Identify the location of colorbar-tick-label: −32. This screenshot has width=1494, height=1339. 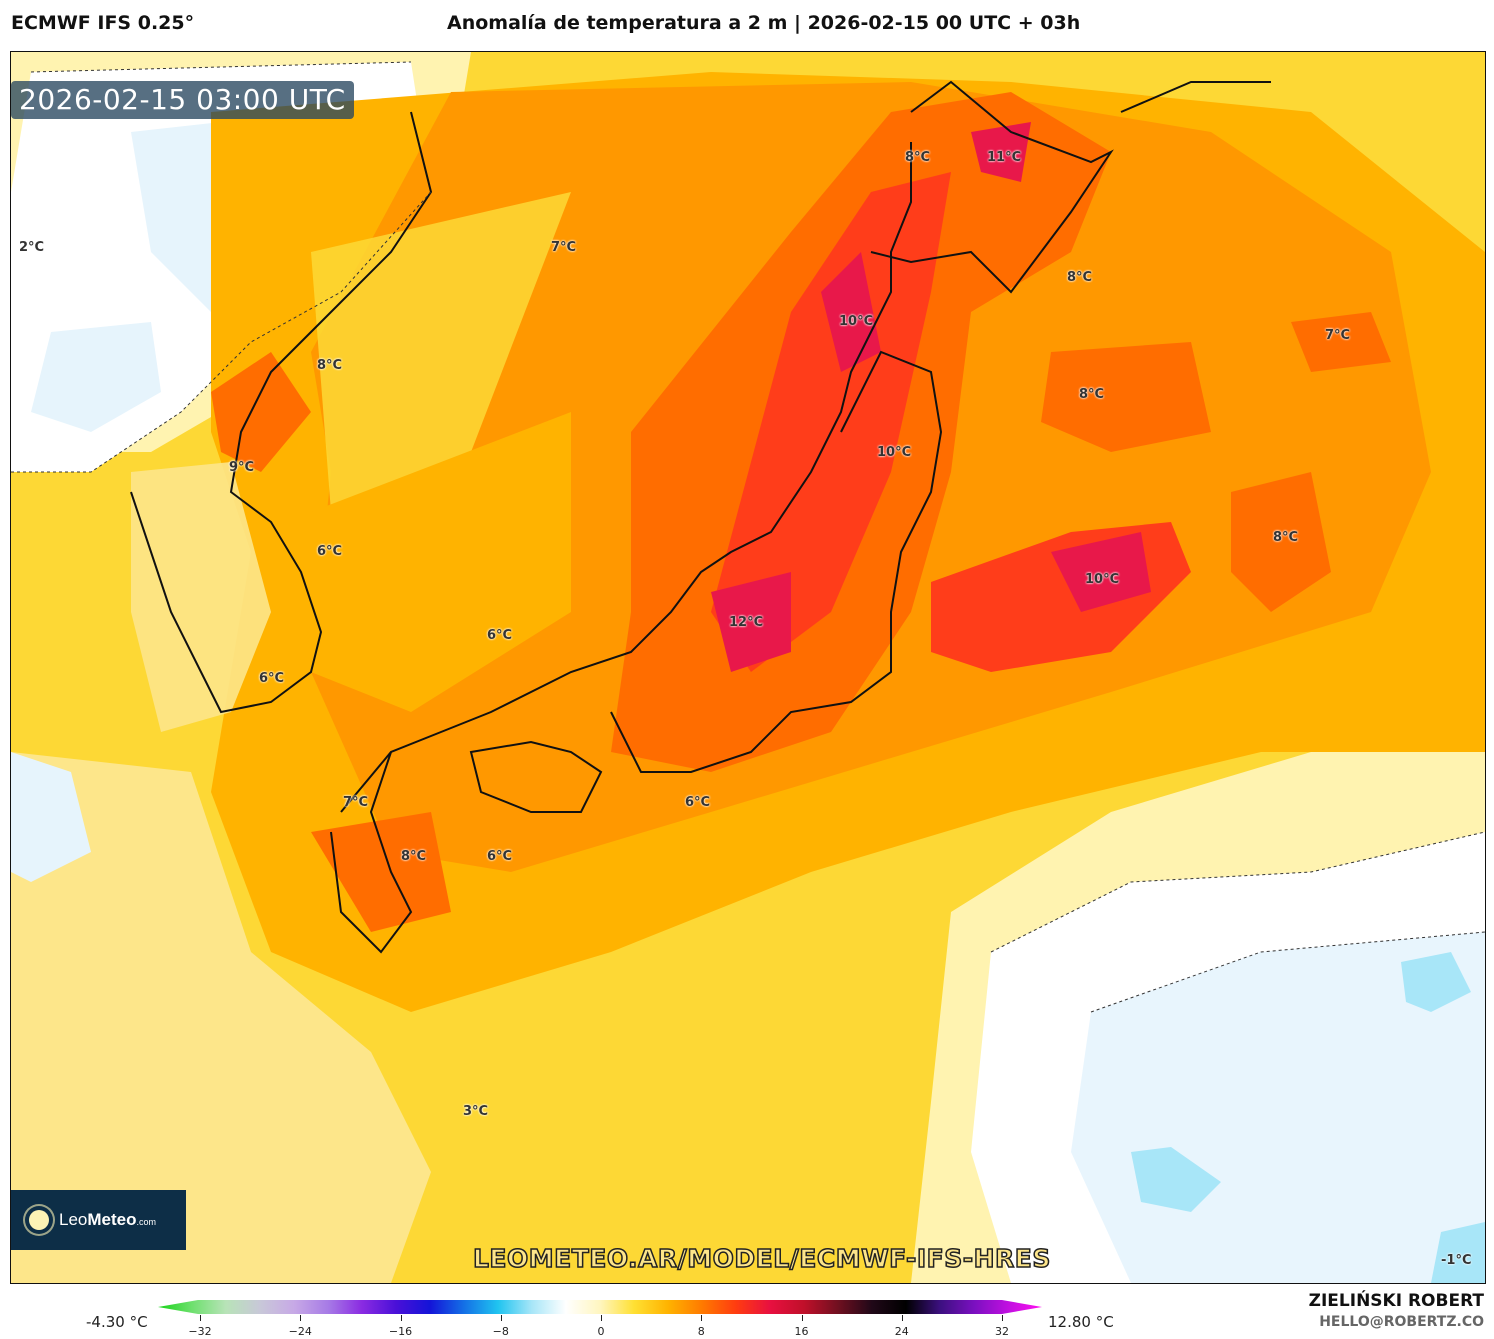
(200, 1331).